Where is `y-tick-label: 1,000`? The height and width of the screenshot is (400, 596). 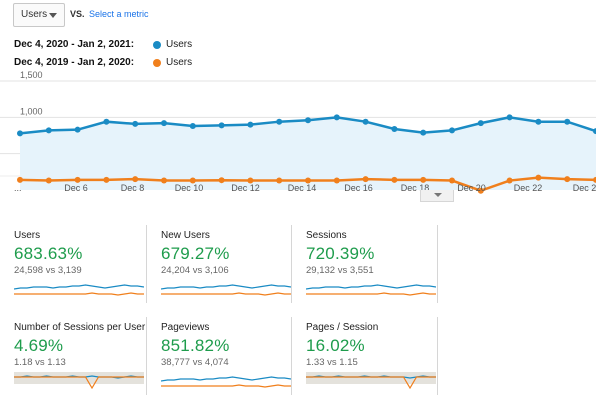 y-tick-label: 1,000 is located at coordinates (31, 111).